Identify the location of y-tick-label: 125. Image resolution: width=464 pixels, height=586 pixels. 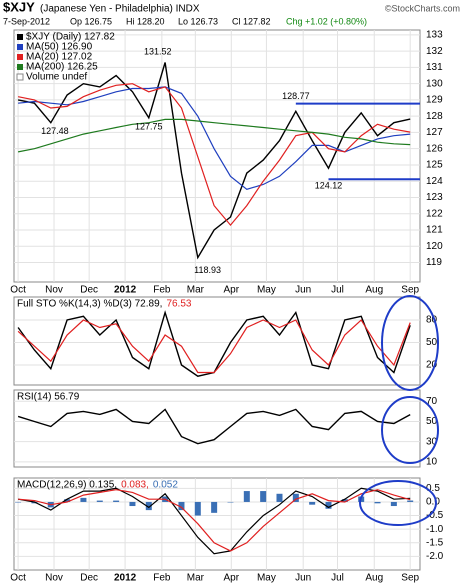
(434, 165).